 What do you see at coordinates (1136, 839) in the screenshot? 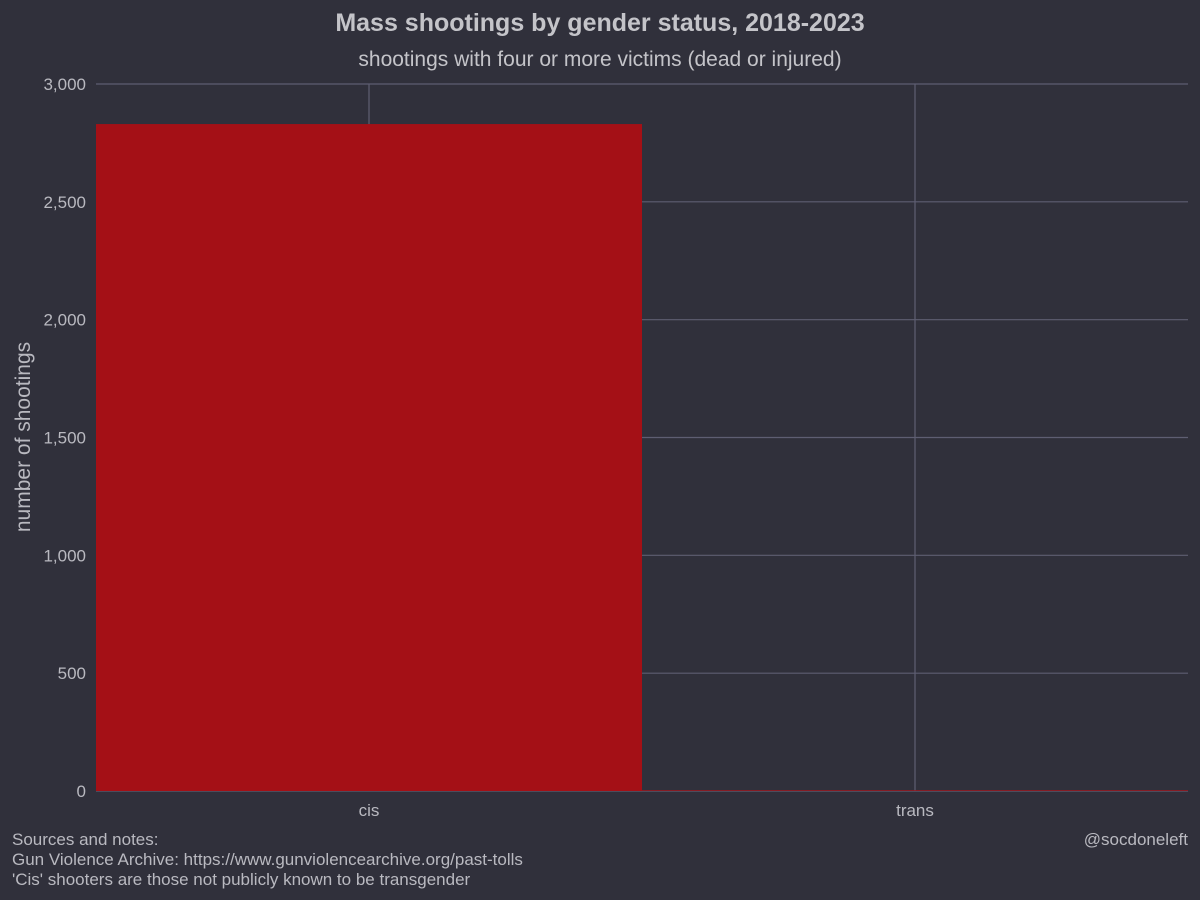
I see `credit-handle: @socdoneleft` at bounding box center [1136, 839].